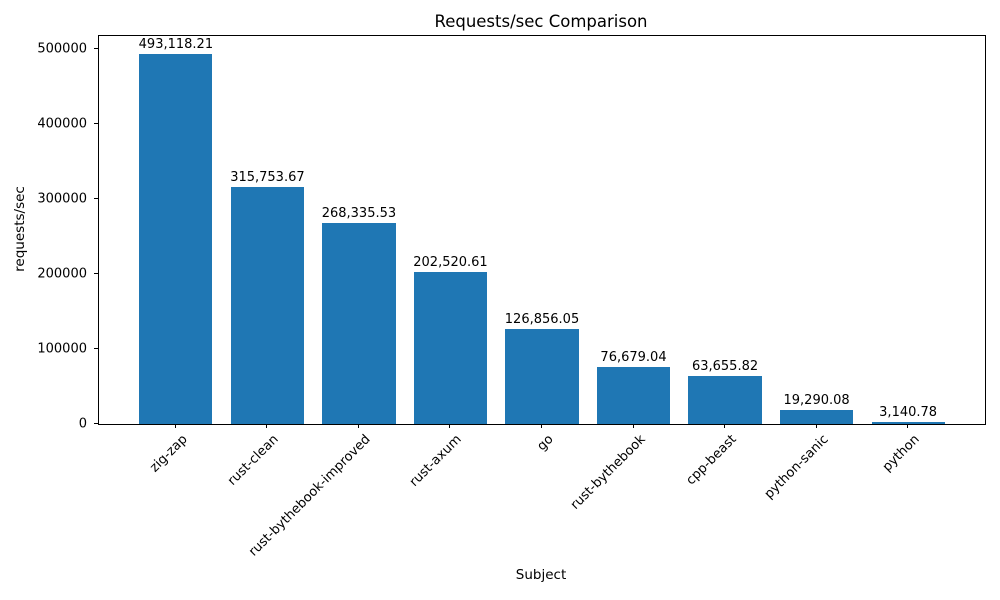 The height and width of the screenshot is (600, 1000). Describe the element at coordinates (725, 367) in the screenshot. I see `bar-value-label: 63,655.82` at that location.